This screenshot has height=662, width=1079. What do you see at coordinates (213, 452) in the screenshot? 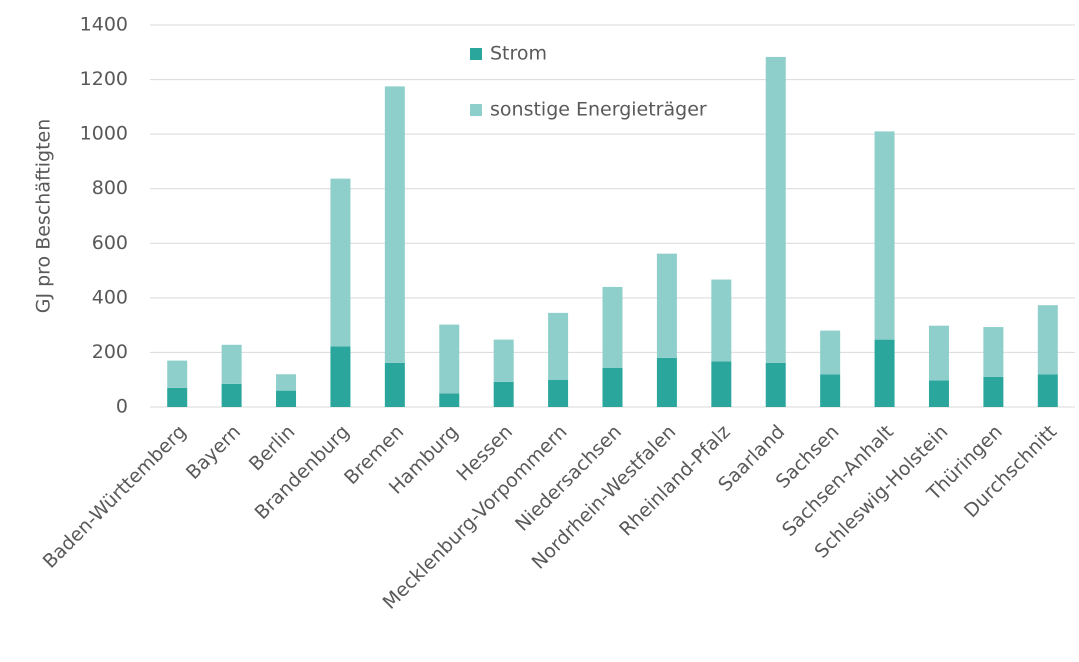
I see `x-tick-label: Bayern` at bounding box center [213, 452].